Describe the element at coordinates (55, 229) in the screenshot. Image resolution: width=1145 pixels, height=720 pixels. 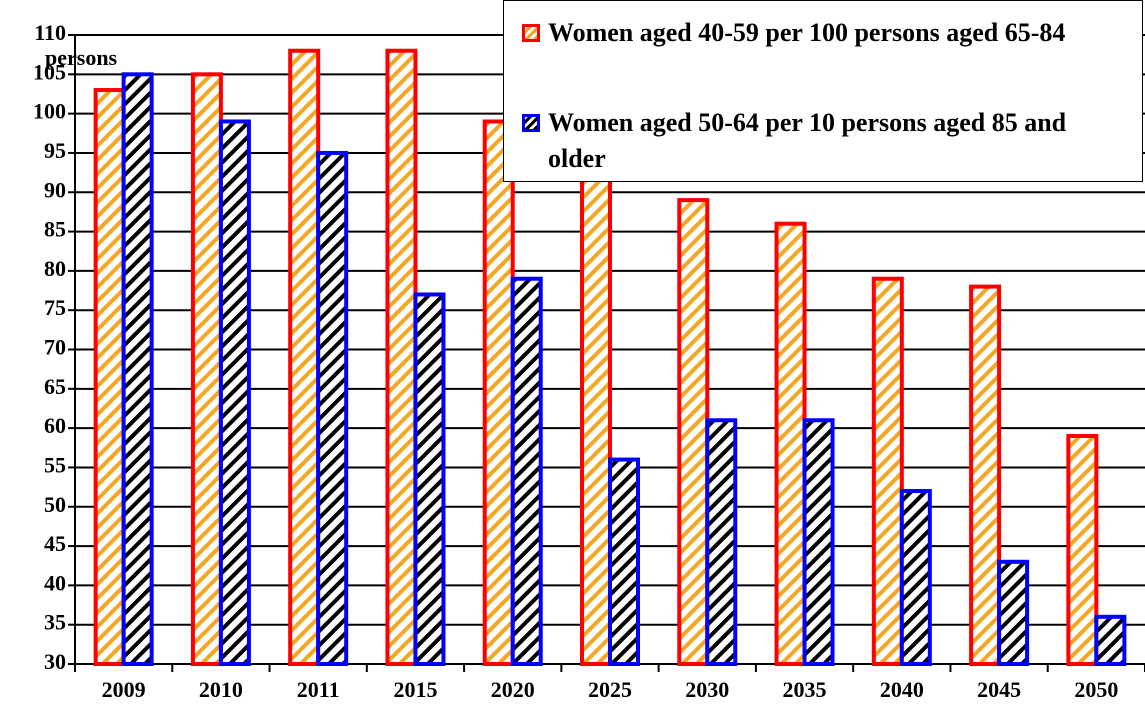
I see `y-tick-label: 85` at that location.